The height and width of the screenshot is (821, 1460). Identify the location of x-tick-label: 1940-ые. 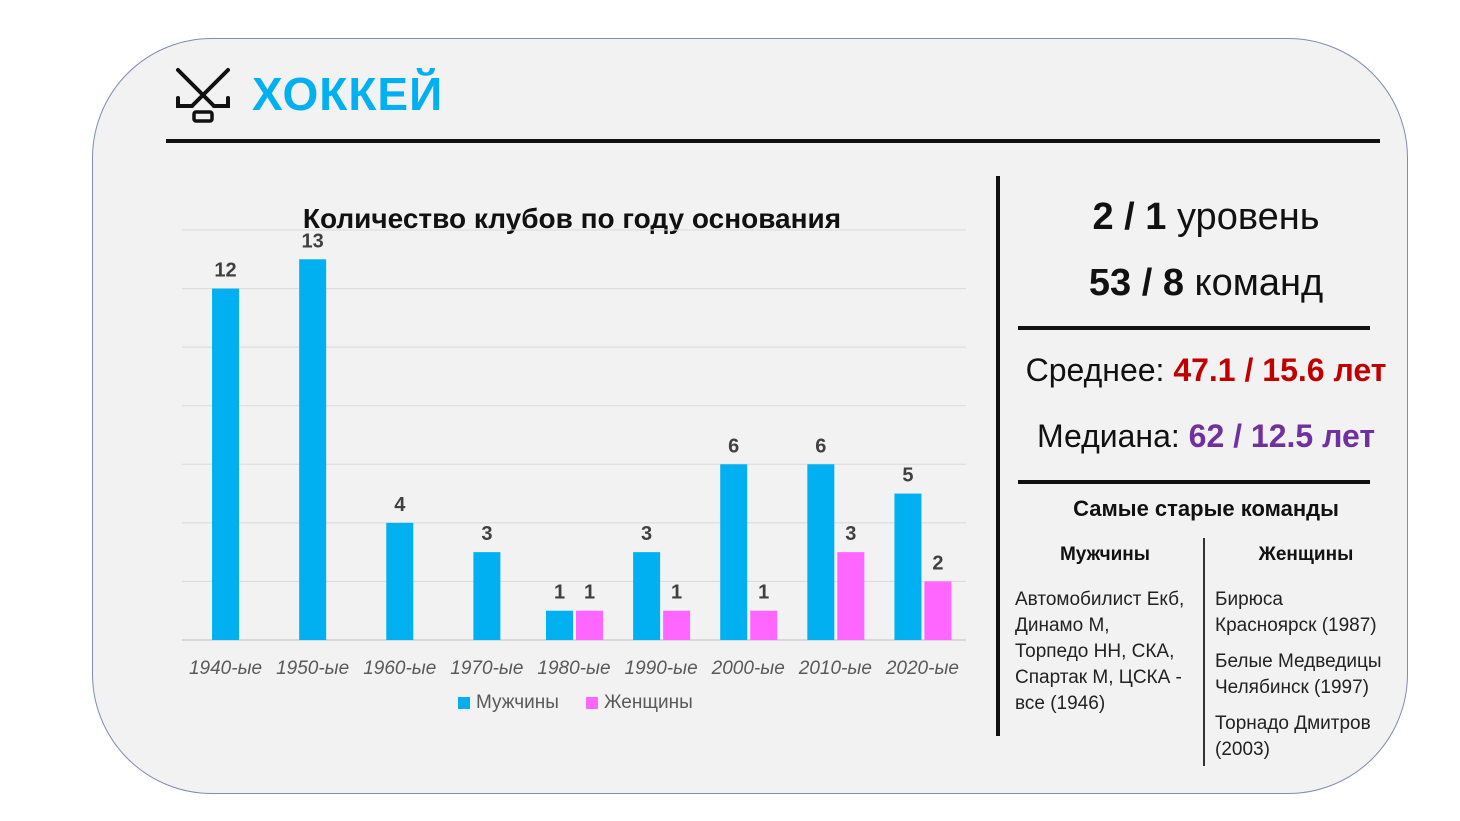
(225, 668).